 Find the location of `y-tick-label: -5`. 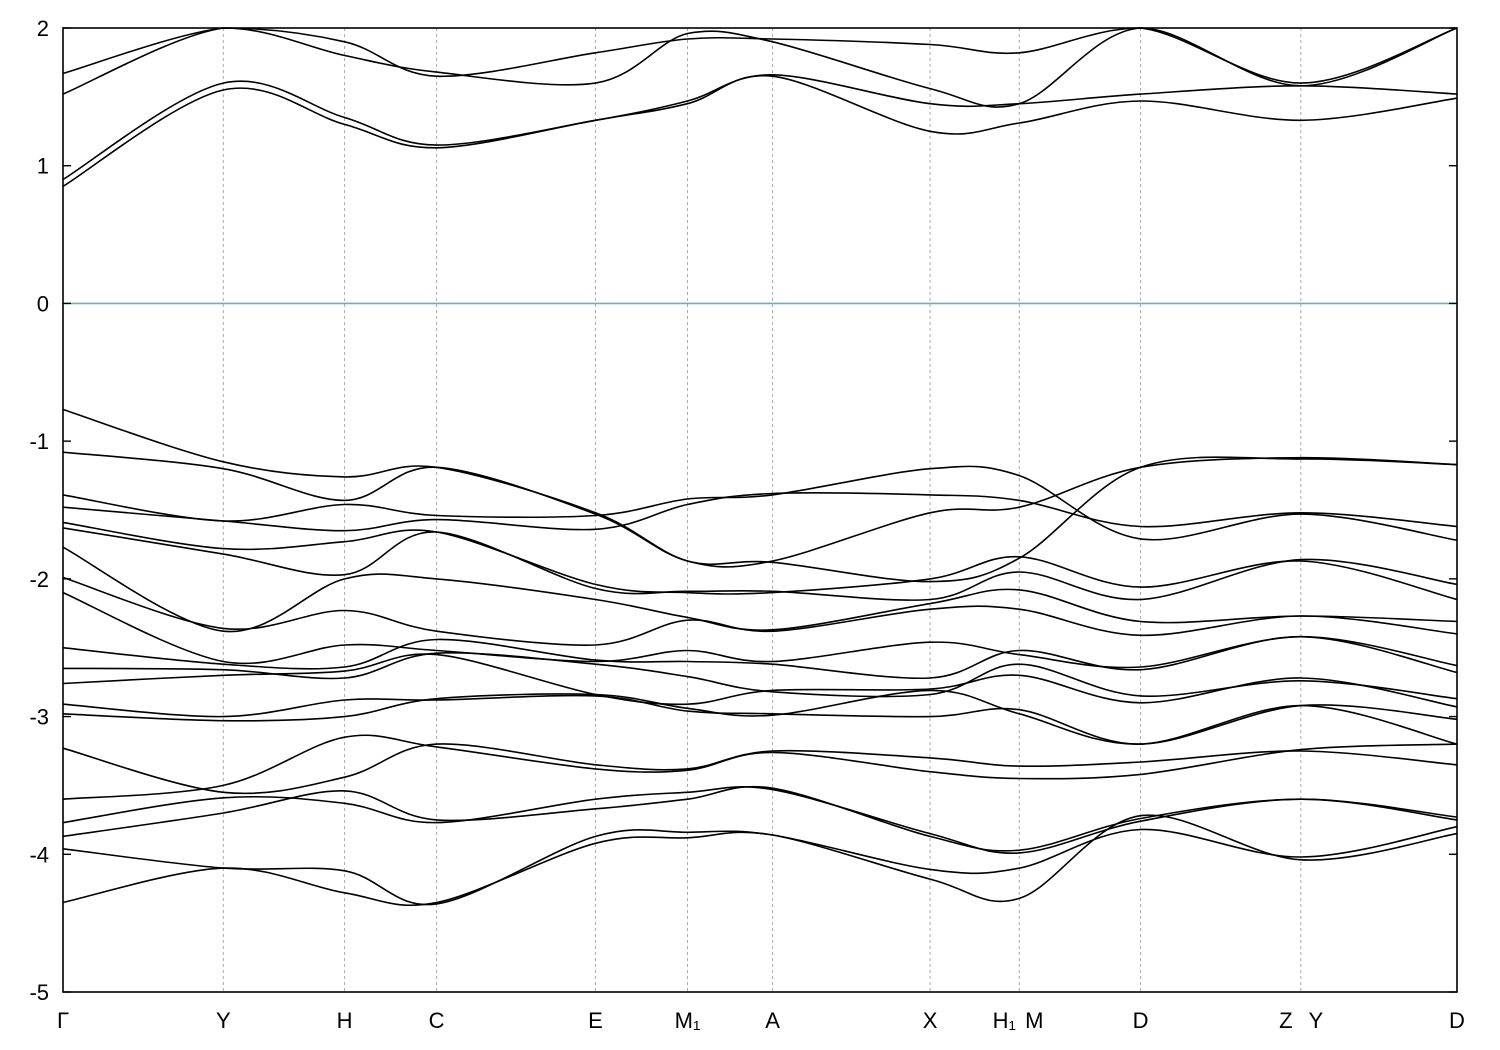

y-tick-label: -5 is located at coordinates (39, 992).